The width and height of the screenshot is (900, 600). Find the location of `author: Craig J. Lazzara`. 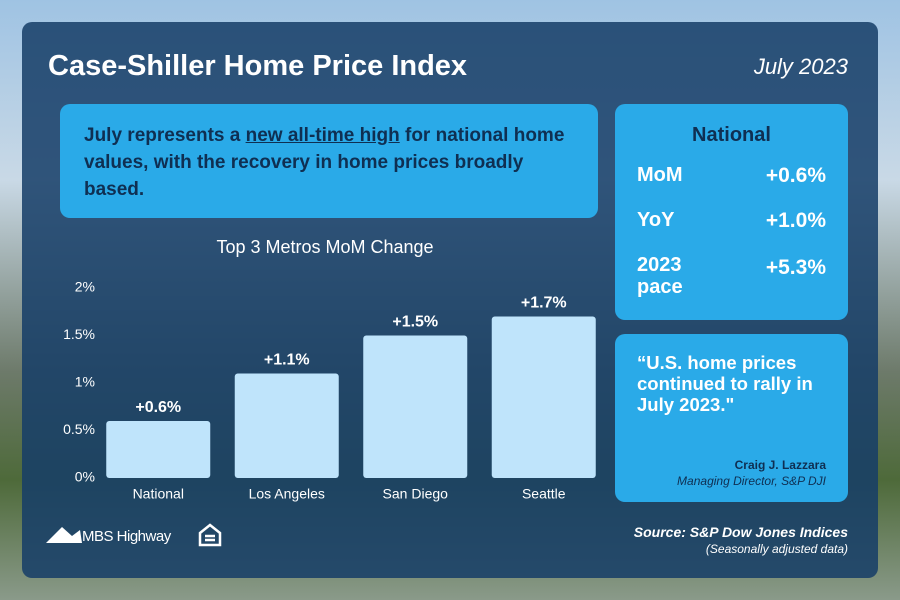

author: Craig J. Lazzara is located at coordinates (780, 465).